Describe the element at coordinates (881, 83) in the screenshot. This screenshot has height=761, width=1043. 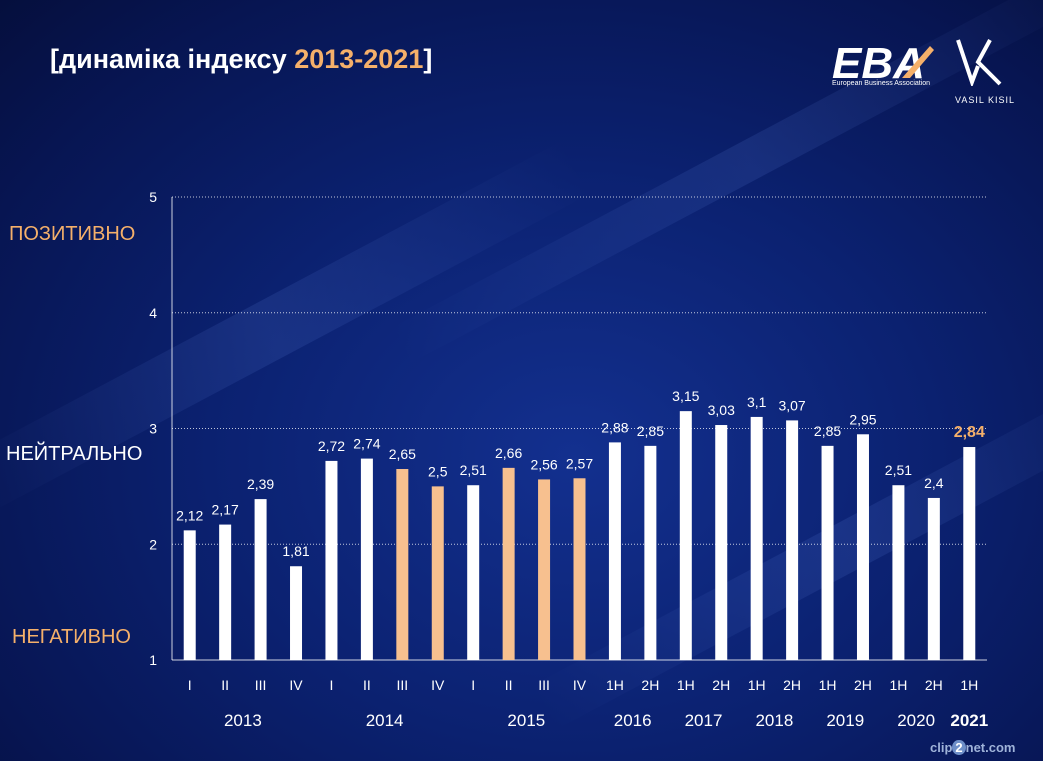
I see `eba-subtitle: European Business Association` at that location.